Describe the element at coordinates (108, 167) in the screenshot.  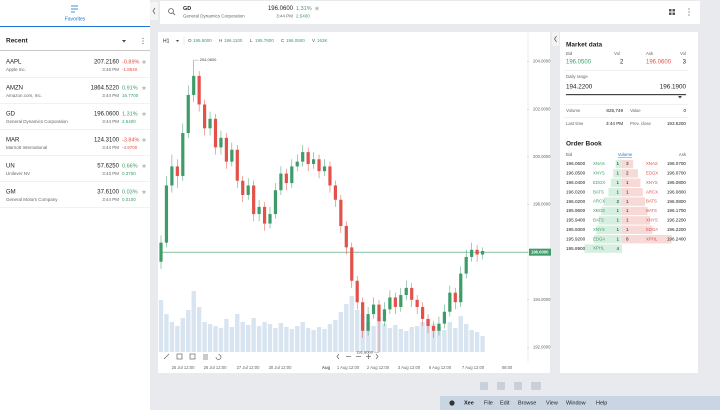
I see `price: 57.6250` at that location.